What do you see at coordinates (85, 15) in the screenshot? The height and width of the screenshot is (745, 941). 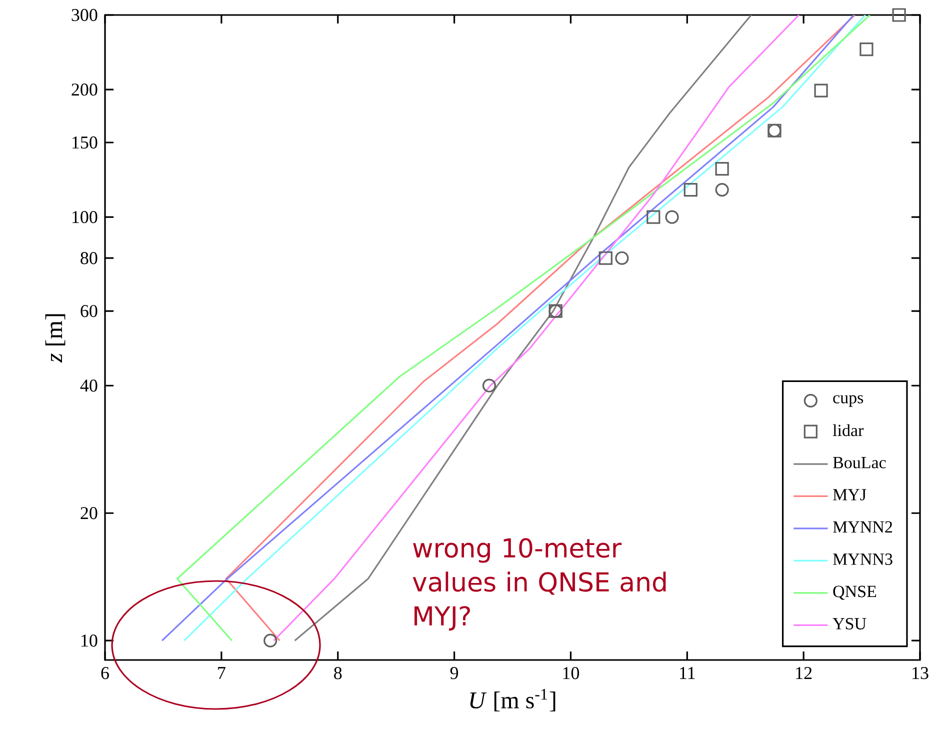 I see `y-tick-label: 300` at bounding box center [85, 15].